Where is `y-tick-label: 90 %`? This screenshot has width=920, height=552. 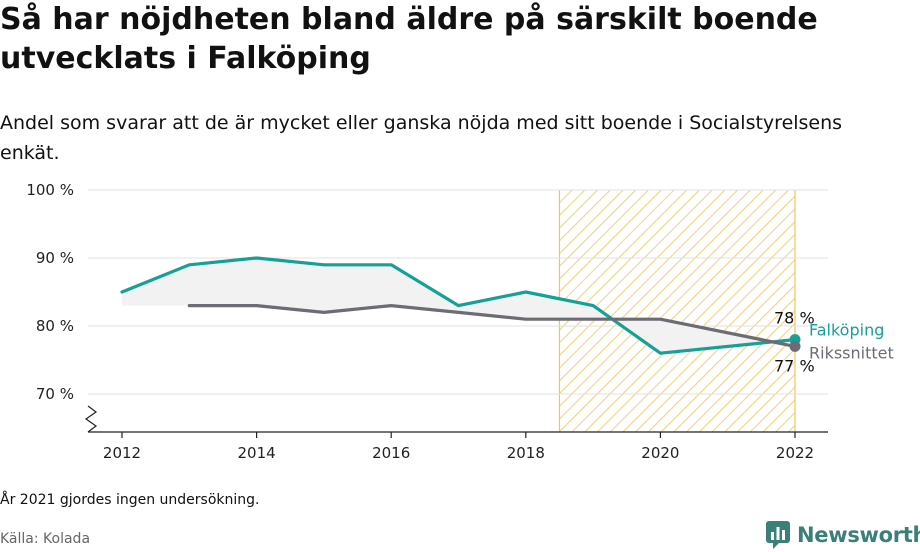
y-tick-label: 90 % is located at coordinates (55, 258).